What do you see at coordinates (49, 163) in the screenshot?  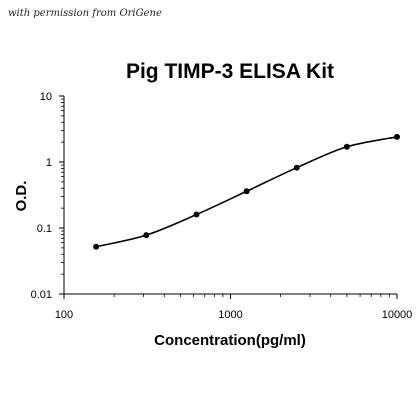 I see `y-tick-label: 1` at bounding box center [49, 163].